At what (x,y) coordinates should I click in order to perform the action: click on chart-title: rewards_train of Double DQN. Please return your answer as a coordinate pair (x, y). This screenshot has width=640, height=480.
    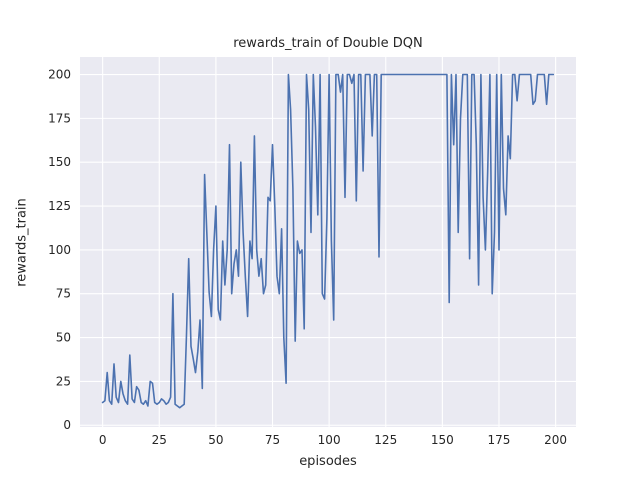
    Looking at the image, I should click on (328, 43).